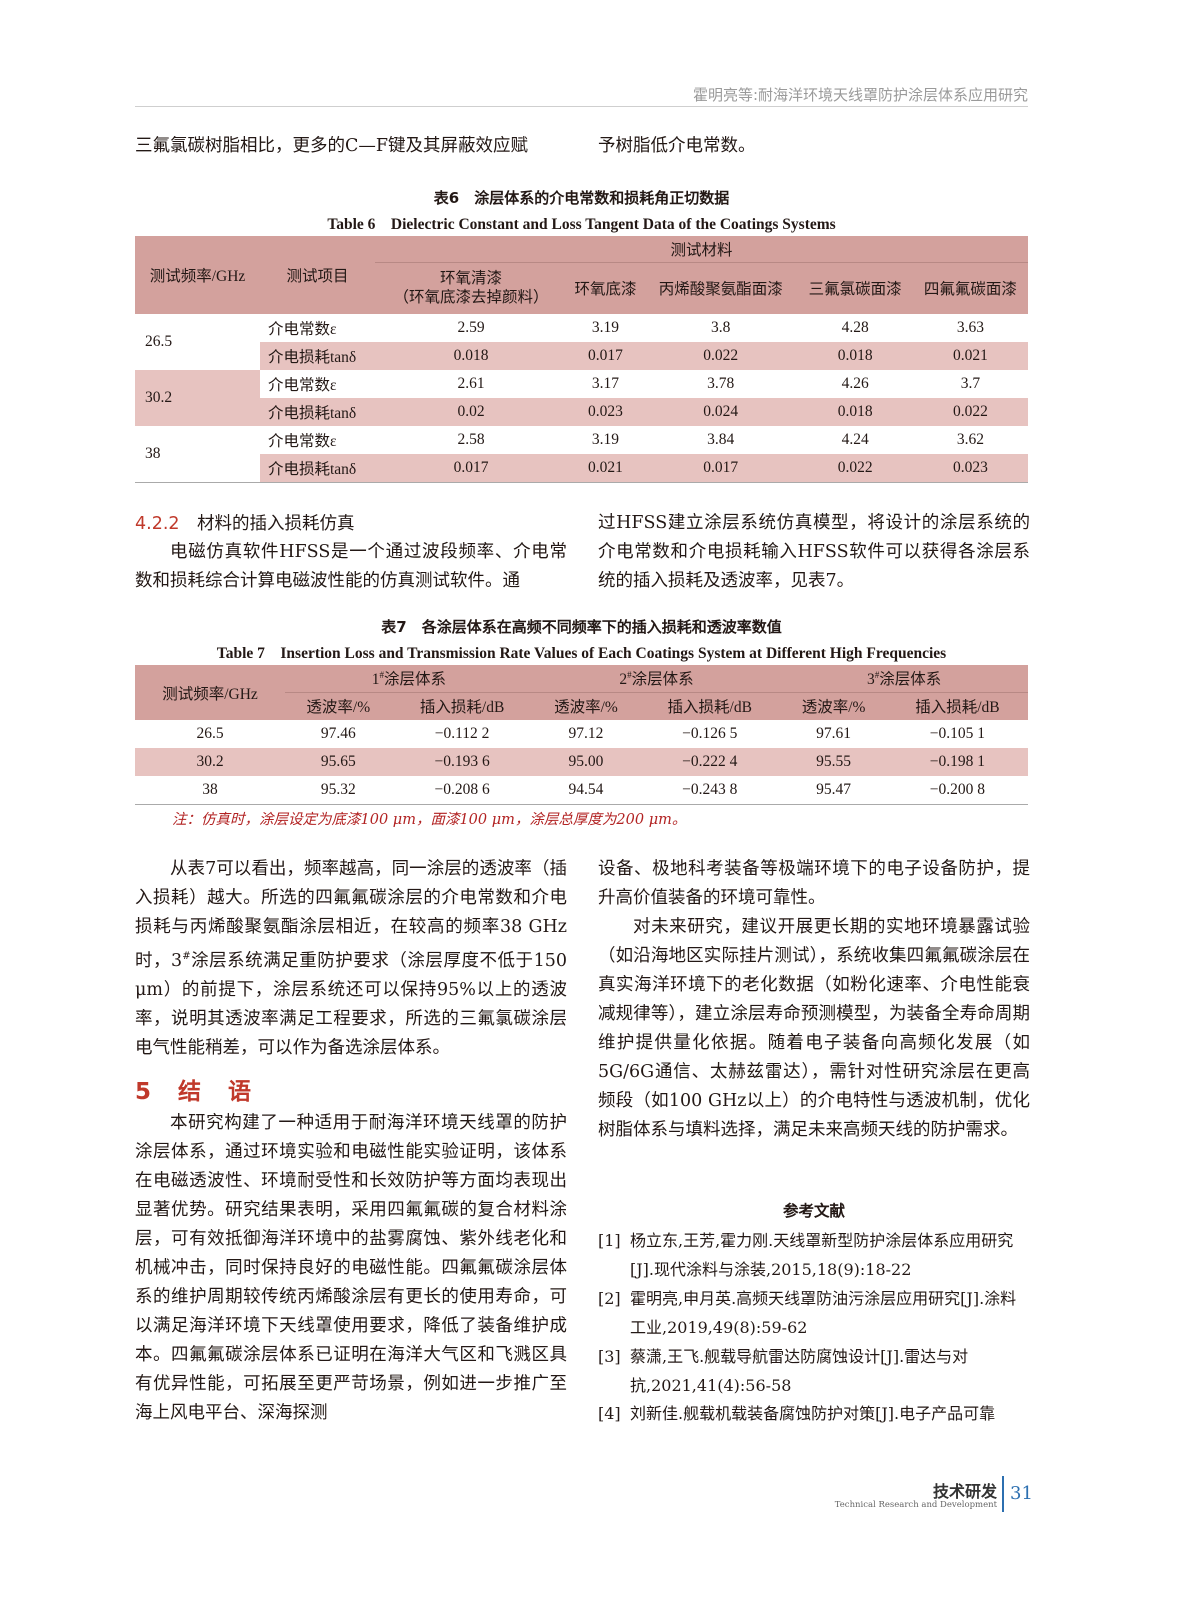 The height and width of the screenshot is (1600, 1187). Describe the element at coordinates (194, 1092) in the screenshot. I see `section-5-heading: 5 结 语` at that location.